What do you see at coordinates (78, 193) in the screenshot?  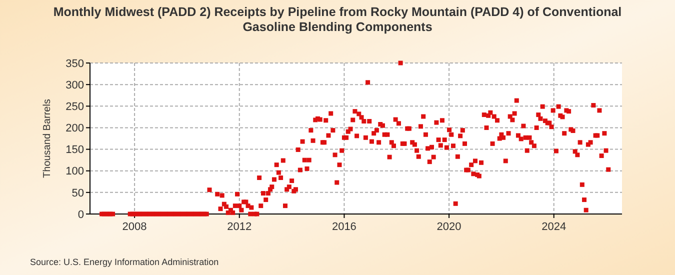 I see `y-tick-label: 50` at bounding box center [78, 193].